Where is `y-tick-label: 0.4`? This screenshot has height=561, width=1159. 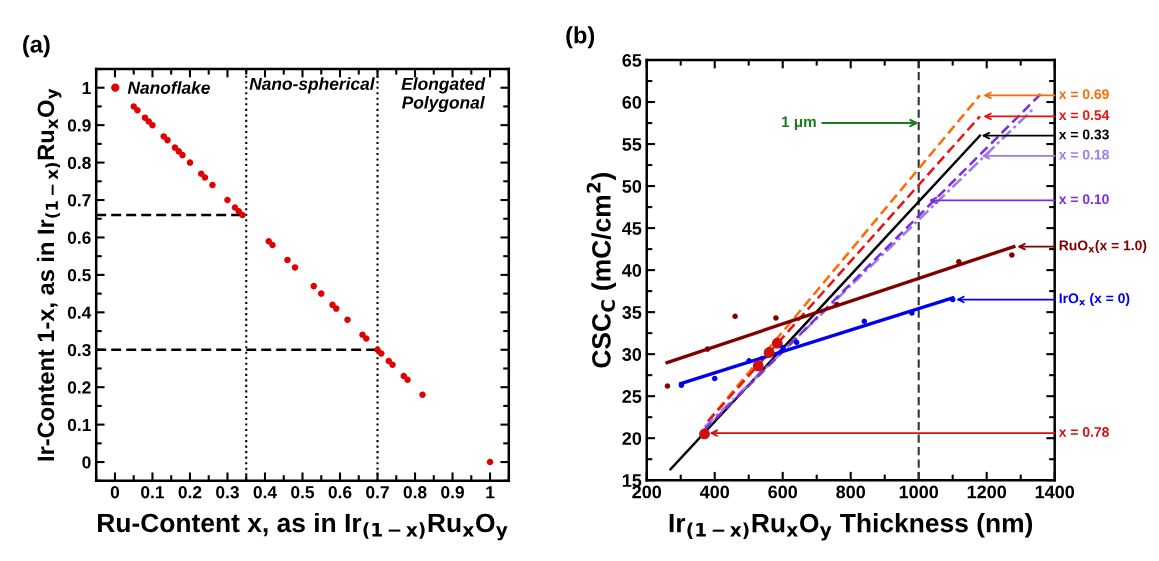 y-tick-label: 0.4 is located at coordinates (79, 312).